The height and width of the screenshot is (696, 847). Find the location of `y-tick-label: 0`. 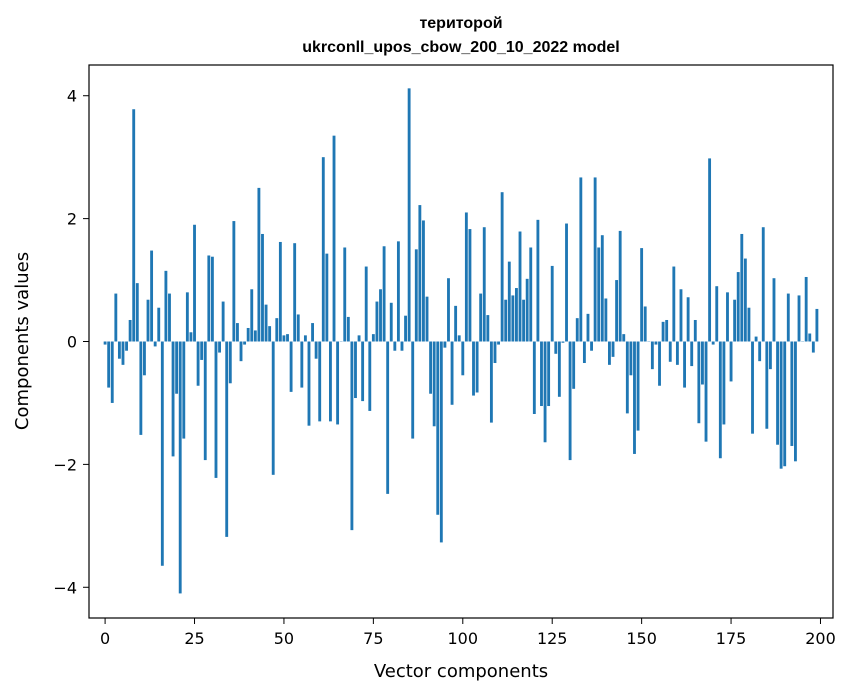

y-tick-label: 0 is located at coordinates (72, 342).